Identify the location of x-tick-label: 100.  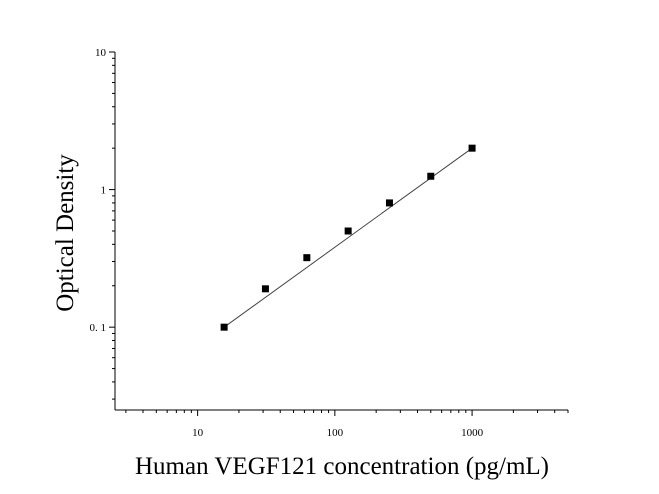
(335, 433).